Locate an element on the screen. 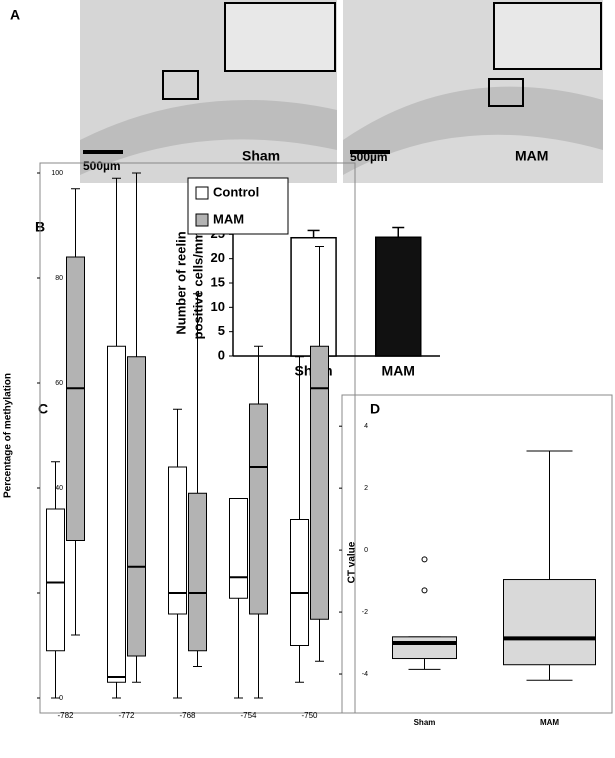 Image resolution: width=615 pixels, height=758 pixels. y-axis-label: Percentage of methylation is located at coordinates (8, 435).